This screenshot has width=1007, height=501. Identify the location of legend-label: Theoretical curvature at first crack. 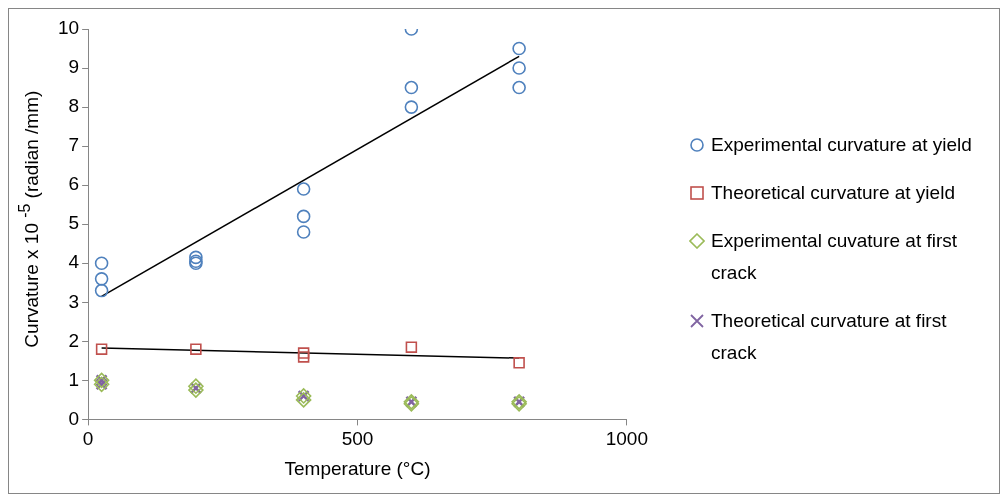
(829, 337).